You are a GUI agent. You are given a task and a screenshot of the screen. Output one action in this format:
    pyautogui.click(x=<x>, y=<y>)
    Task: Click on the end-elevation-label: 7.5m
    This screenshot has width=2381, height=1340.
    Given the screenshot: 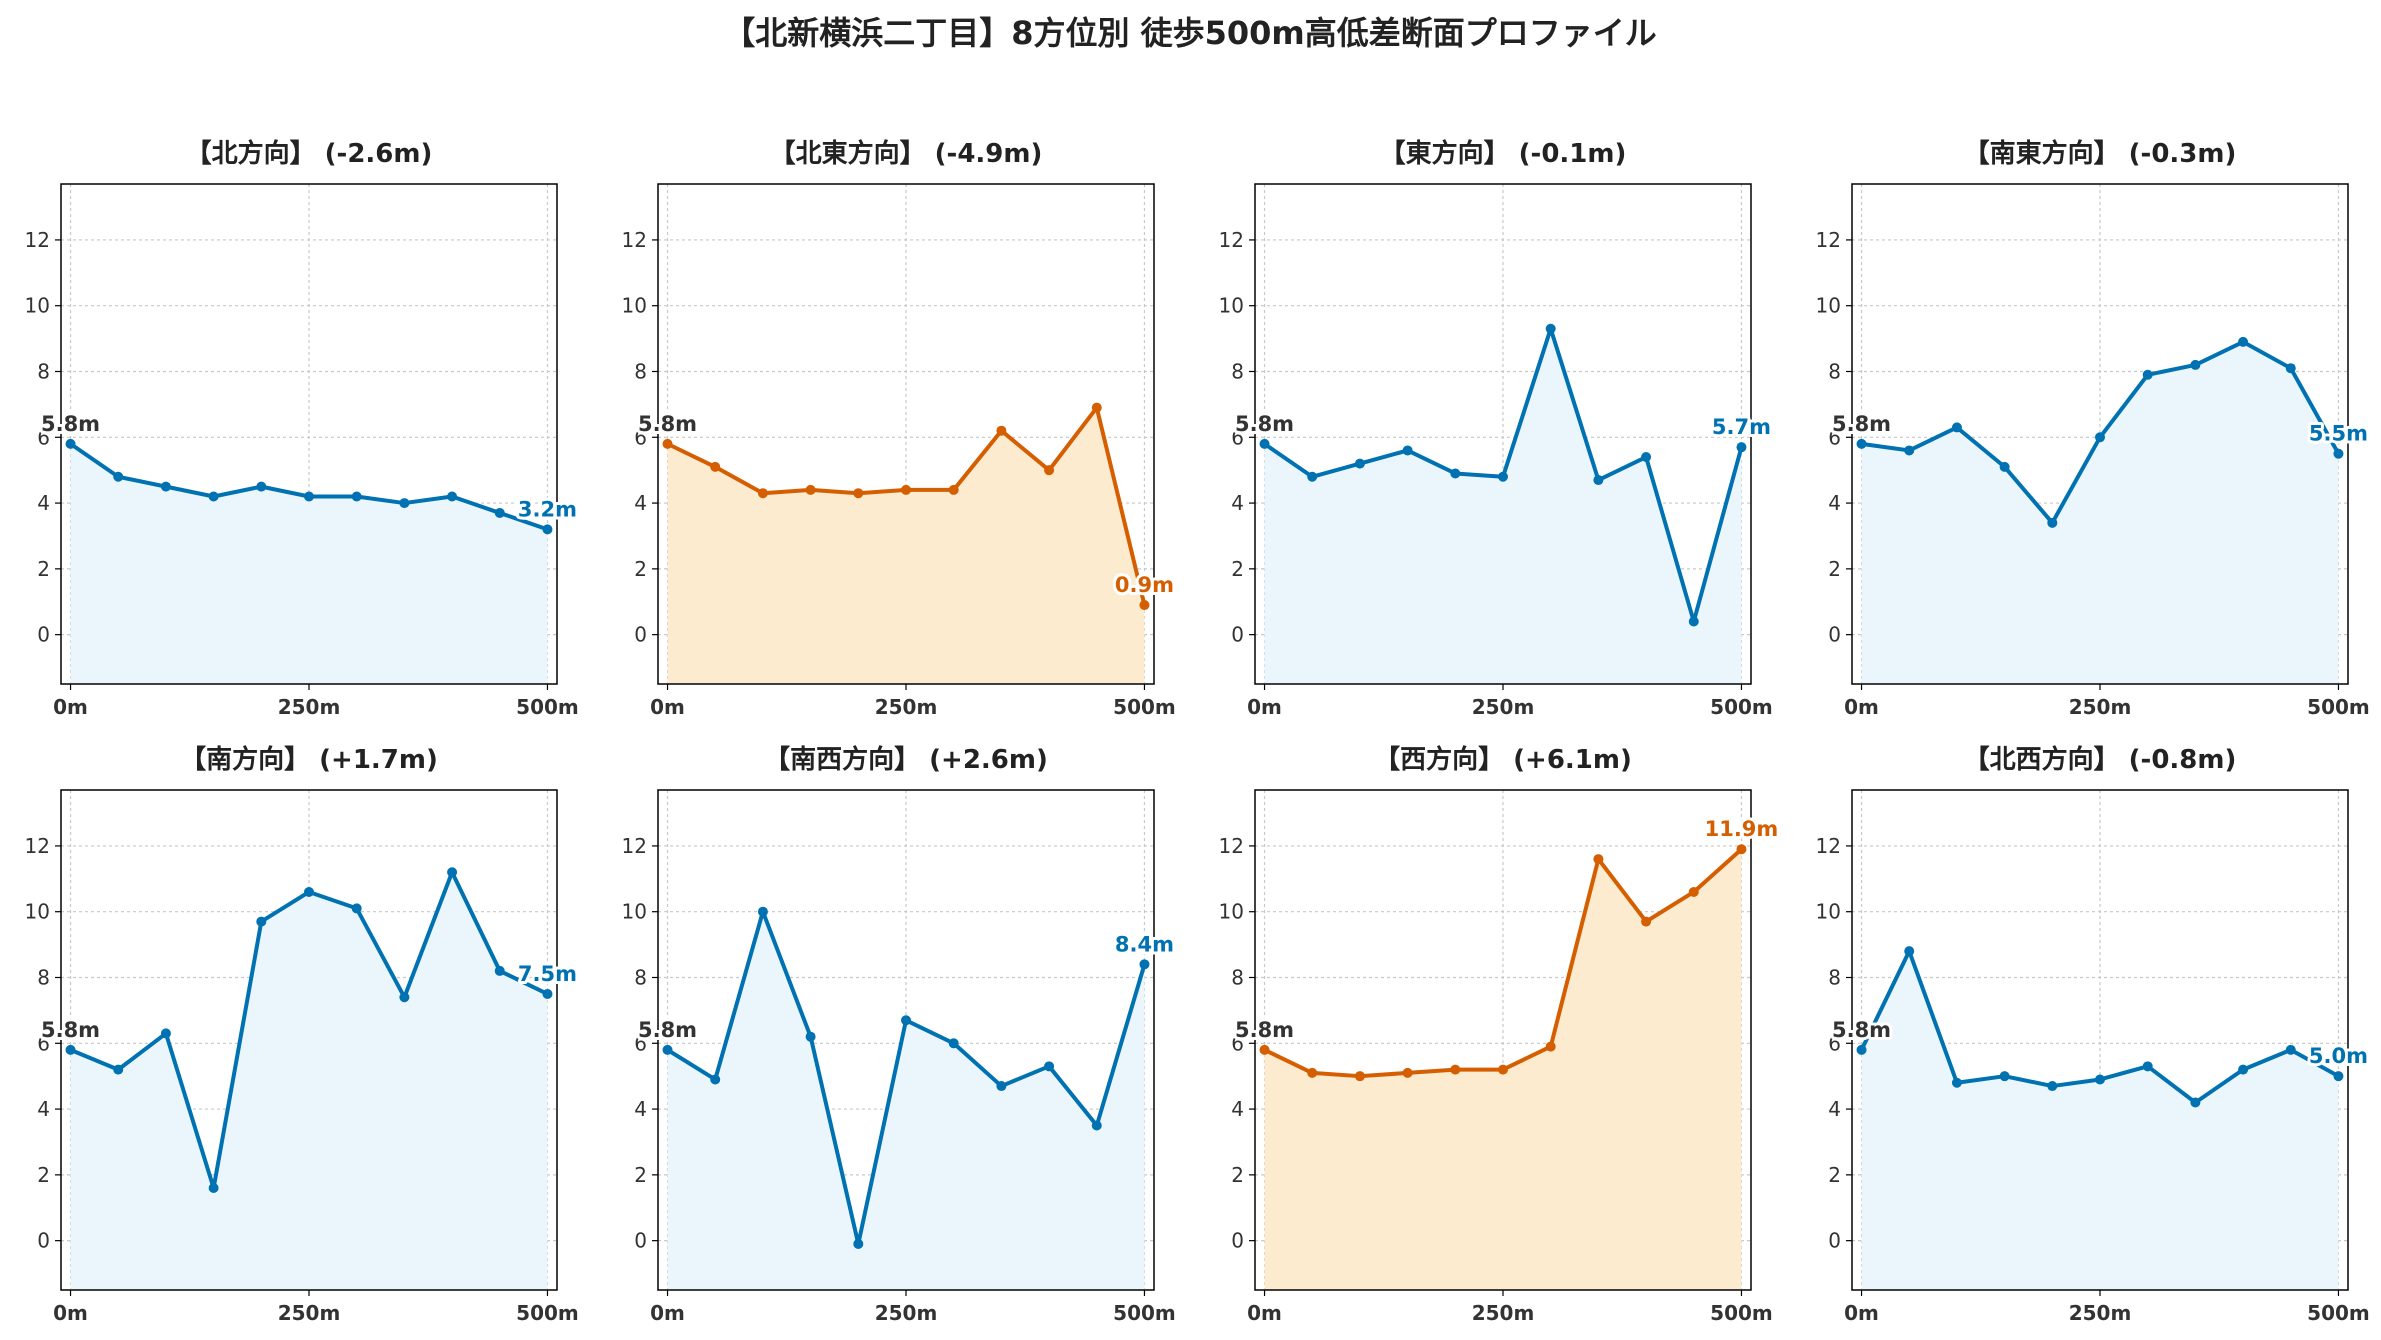 What is the action you would take?
    pyautogui.click(x=547, y=974)
    